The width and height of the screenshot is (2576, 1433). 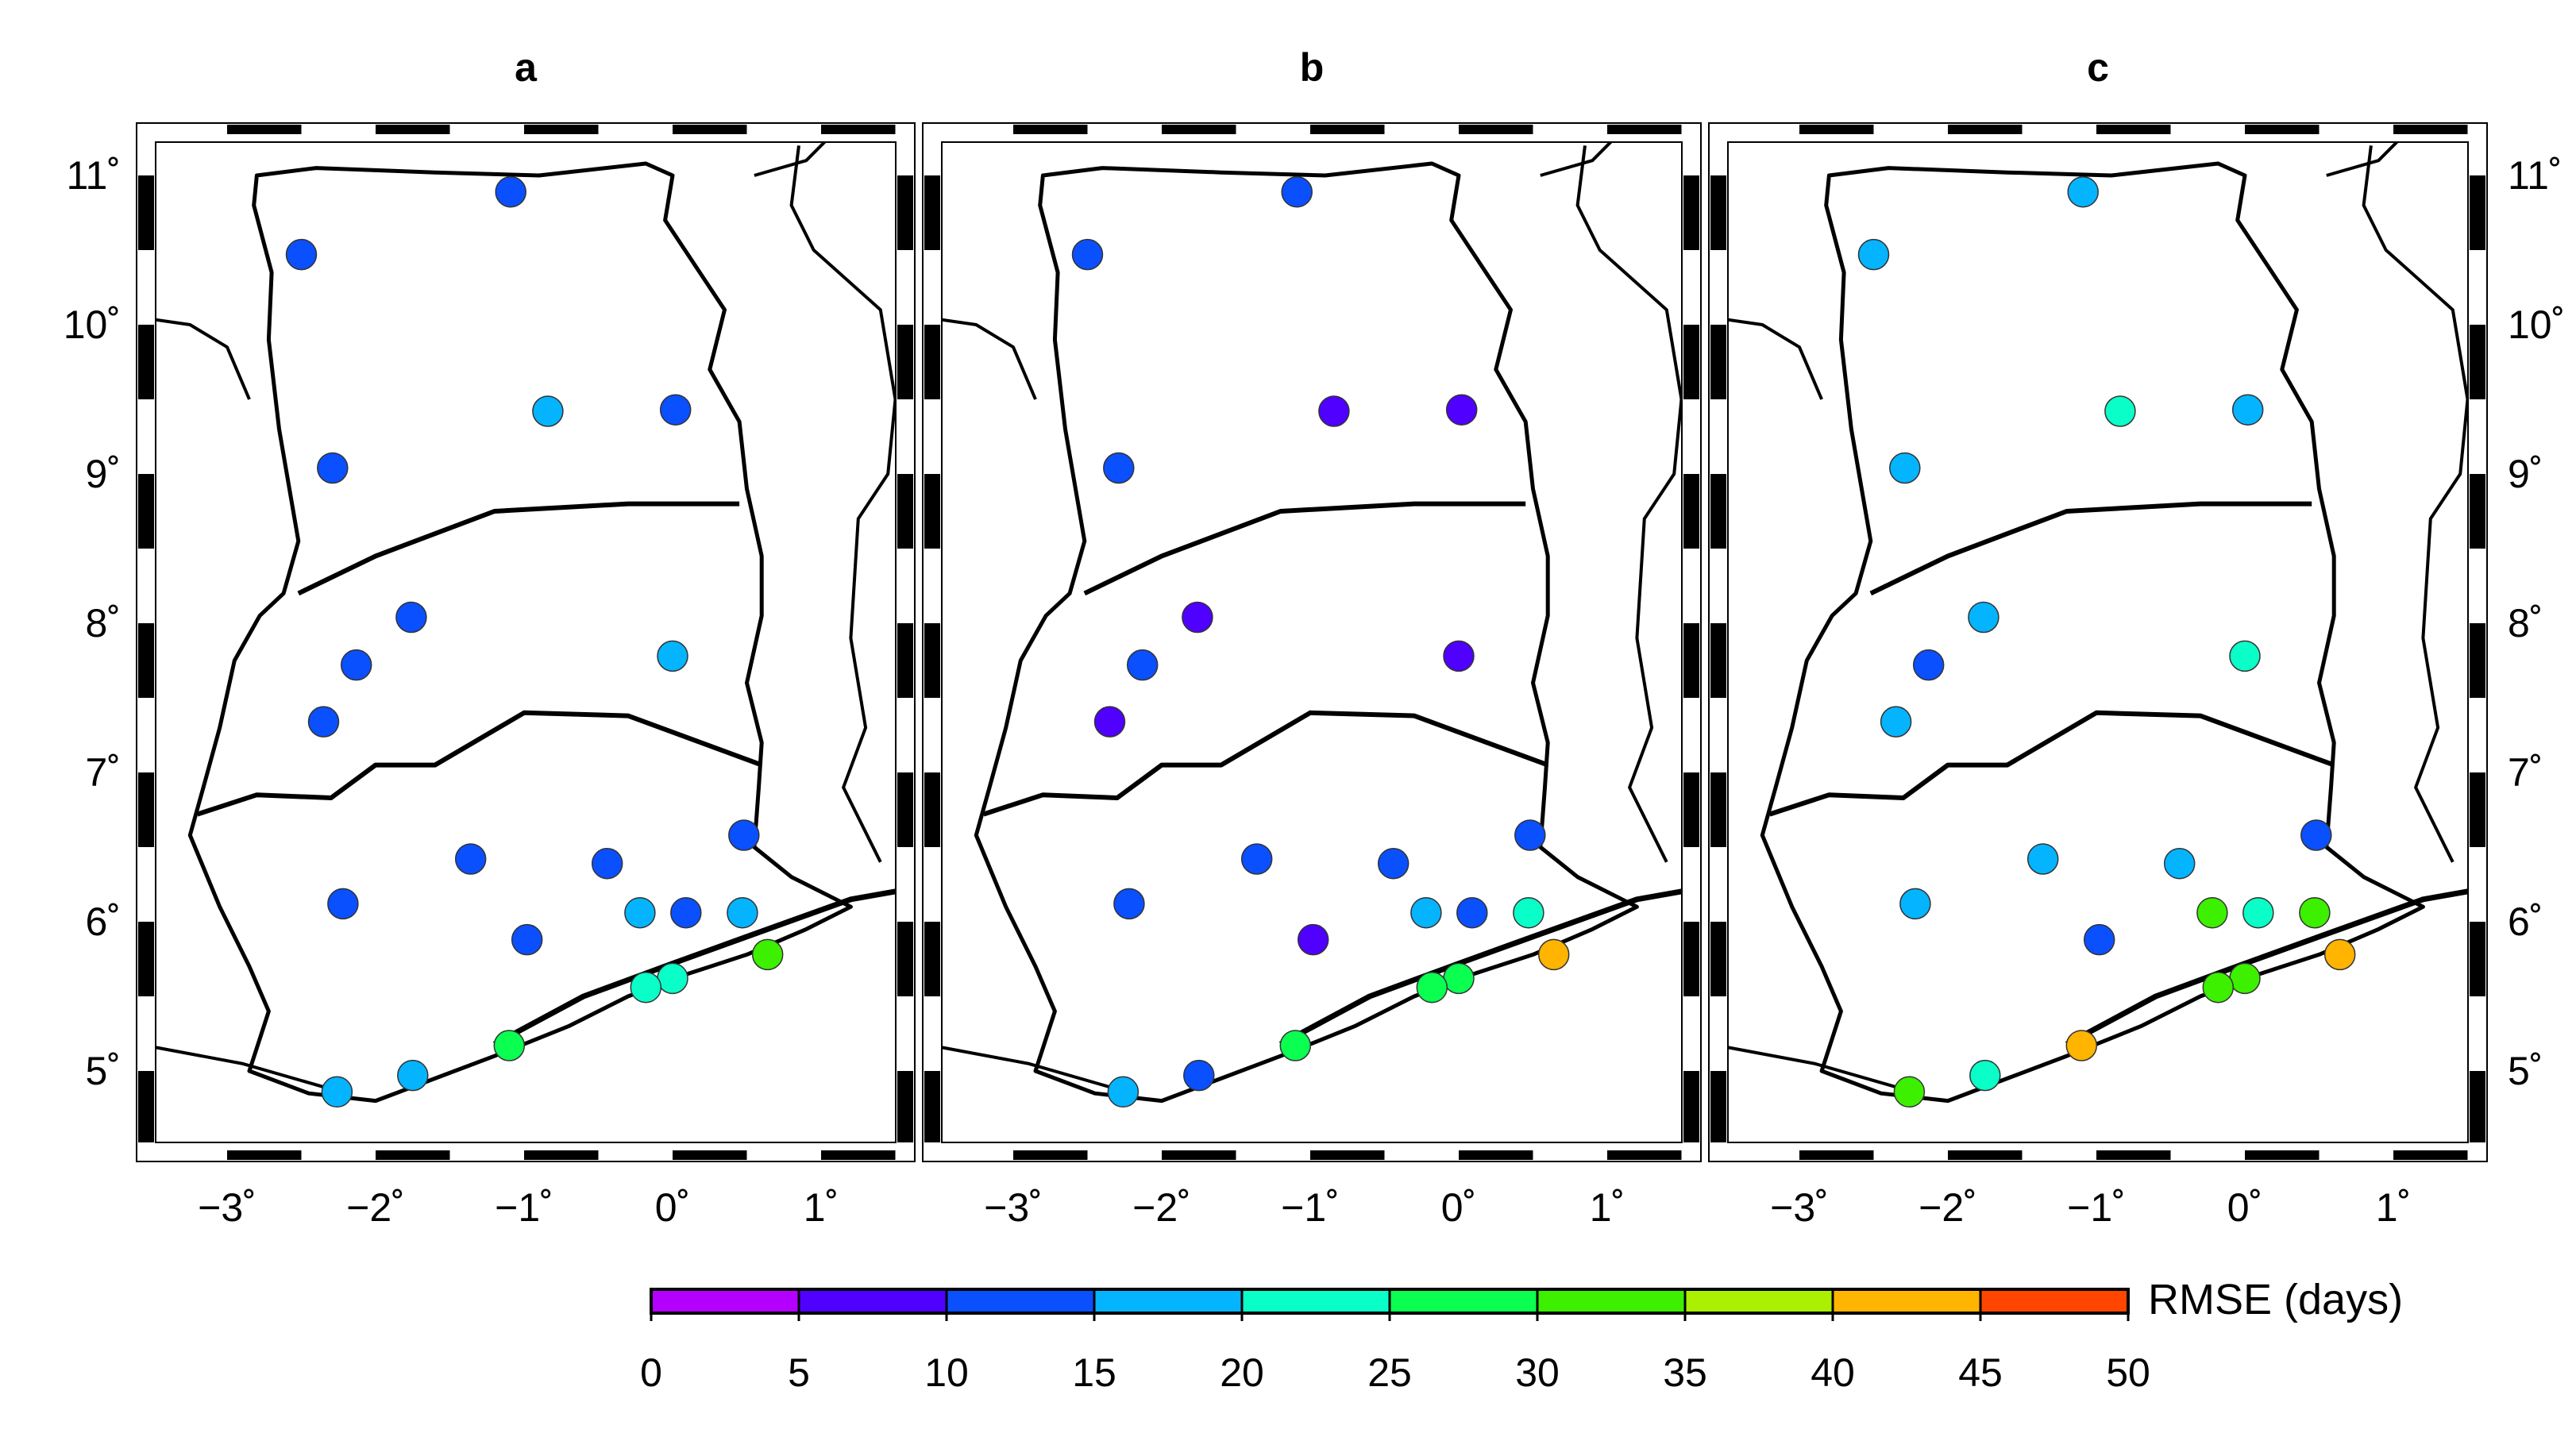 I want to click on colorbar-tick-label: 20, so click(x=1242, y=1372).